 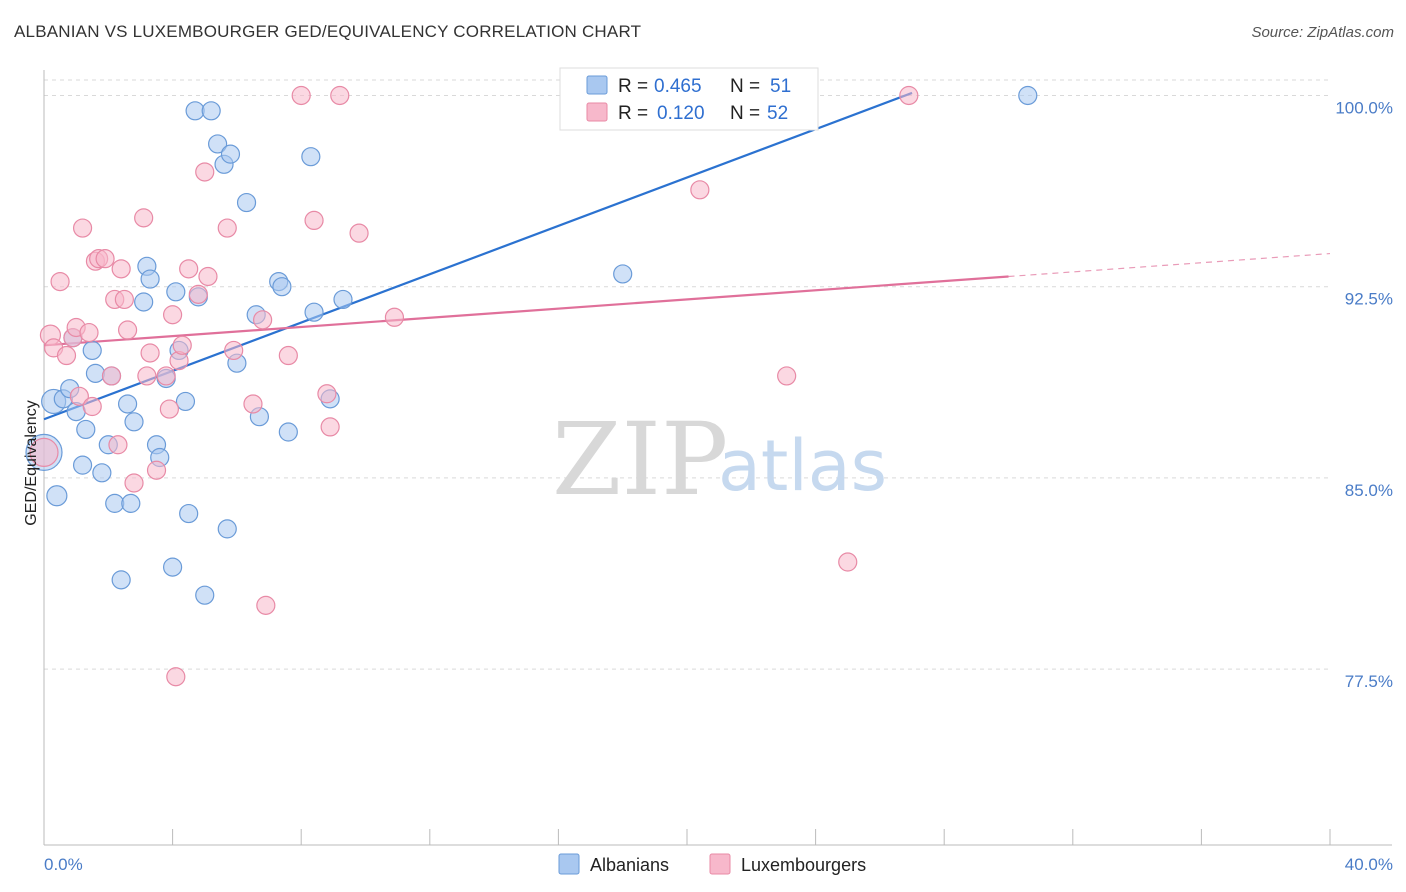 What do you see at coordinates (1369, 681) in the screenshot?
I see `y-tick-label: 77.5%` at bounding box center [1369, 681].